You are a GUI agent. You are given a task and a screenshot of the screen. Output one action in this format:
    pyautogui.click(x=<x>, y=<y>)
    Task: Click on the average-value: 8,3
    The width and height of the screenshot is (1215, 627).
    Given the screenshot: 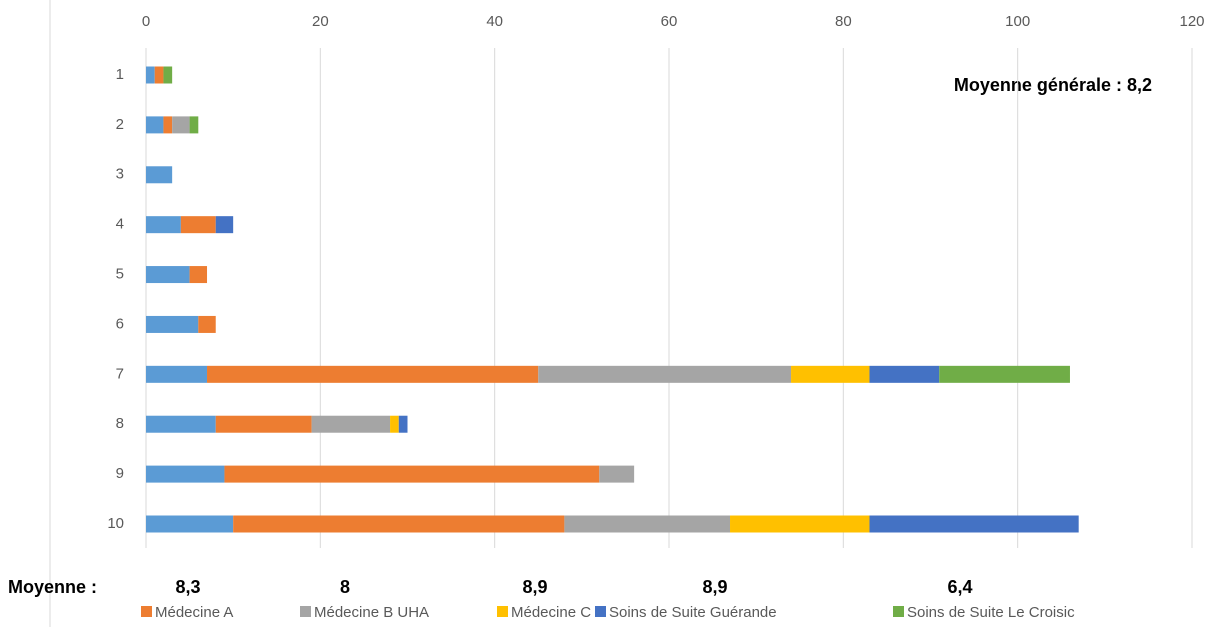 What is the action you would take?
    pyautogui.click(x=187, y=587)
    